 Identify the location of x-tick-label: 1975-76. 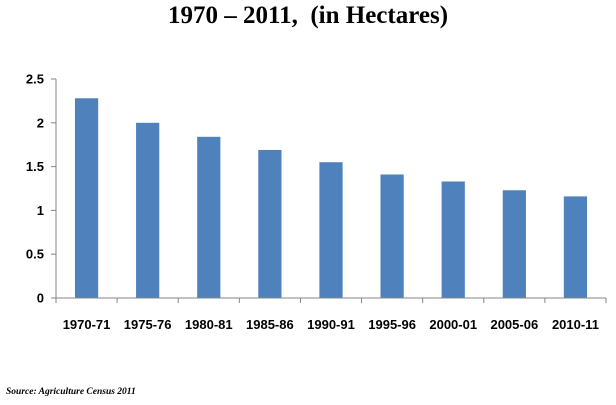
(148, 324).